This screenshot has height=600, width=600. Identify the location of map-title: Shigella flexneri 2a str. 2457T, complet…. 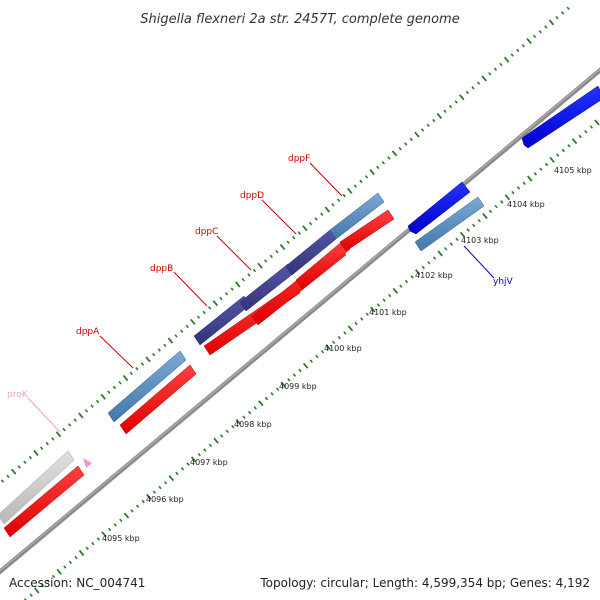
(299, 19).